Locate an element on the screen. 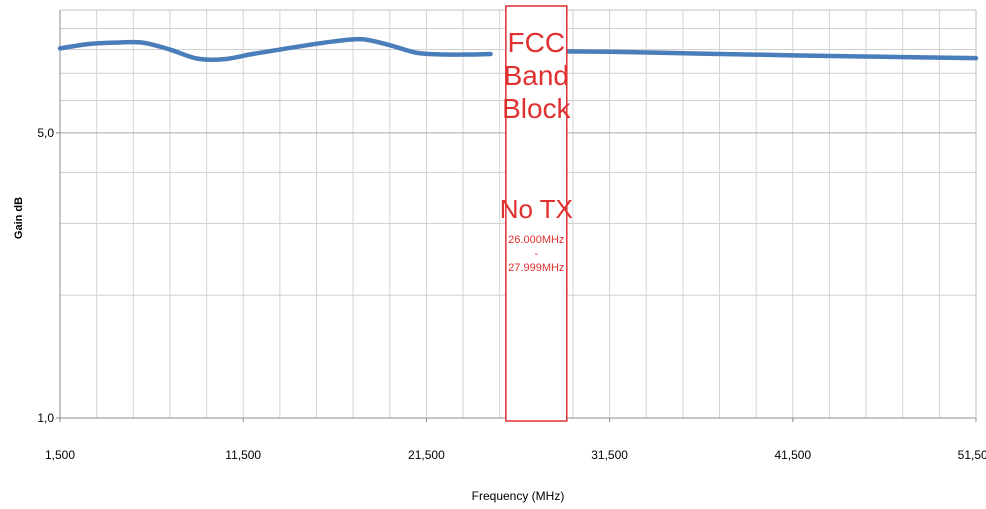 The image size is (986, 509). series-group is located at coordinates (518, 49).